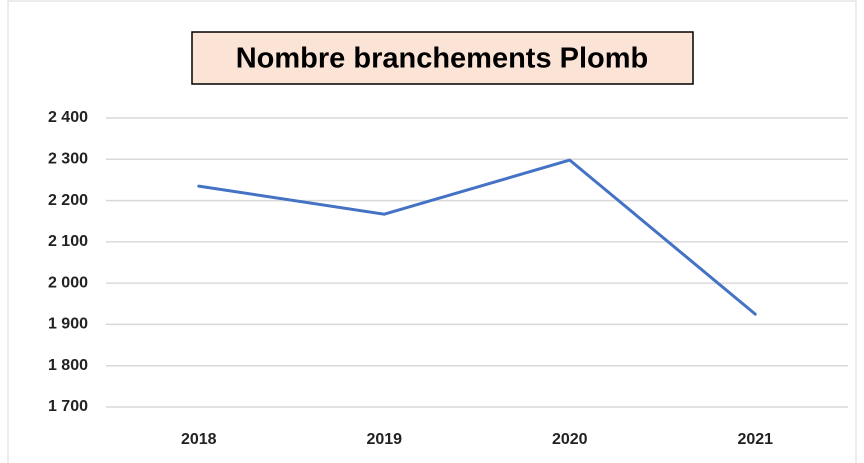  What do you see at coordinates (755, 439) in the screenshot?
I see `x-tick-label: 2021` at bounding box center [755, 439].